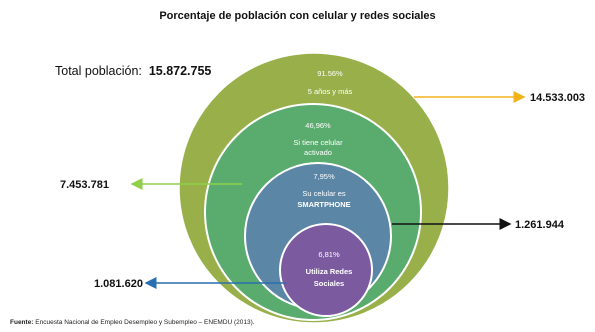 The width and height of the screenshot is (595, 332). What do you see at coordinates (318, 152) in the screenshot?
I see `circle-2-label-line-2: activado` at bounding box center [318, 152].